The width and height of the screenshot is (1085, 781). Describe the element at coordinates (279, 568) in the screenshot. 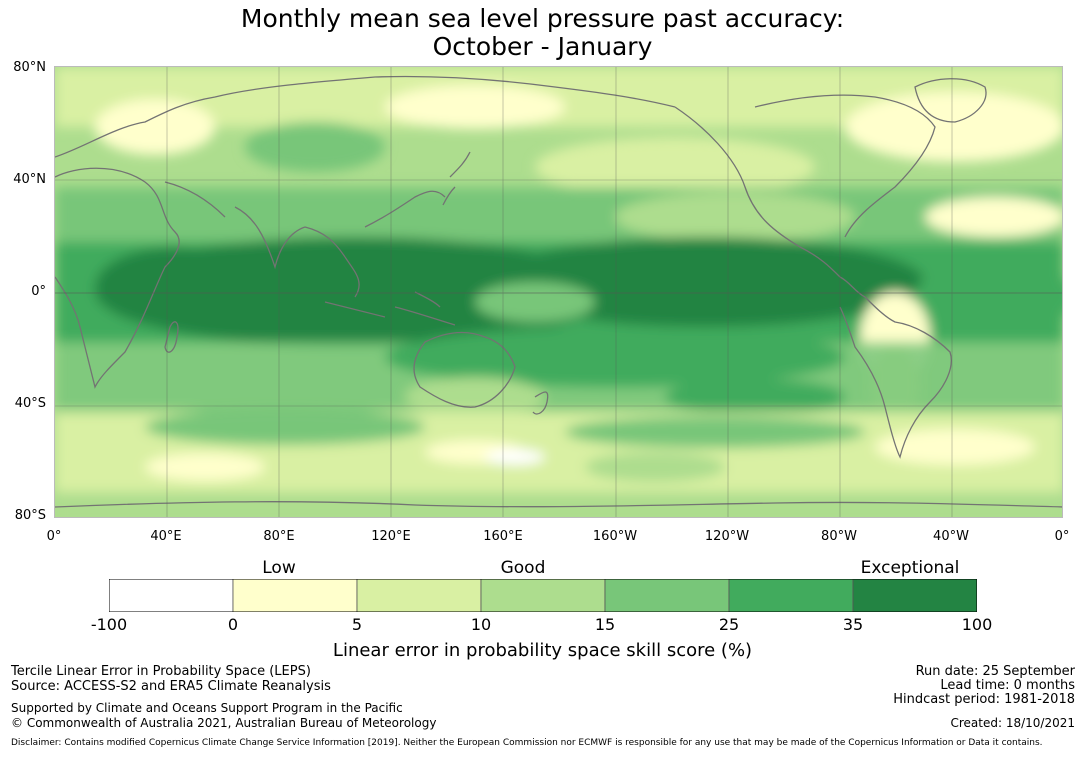

I see `legend-category-low: Low` at that location.